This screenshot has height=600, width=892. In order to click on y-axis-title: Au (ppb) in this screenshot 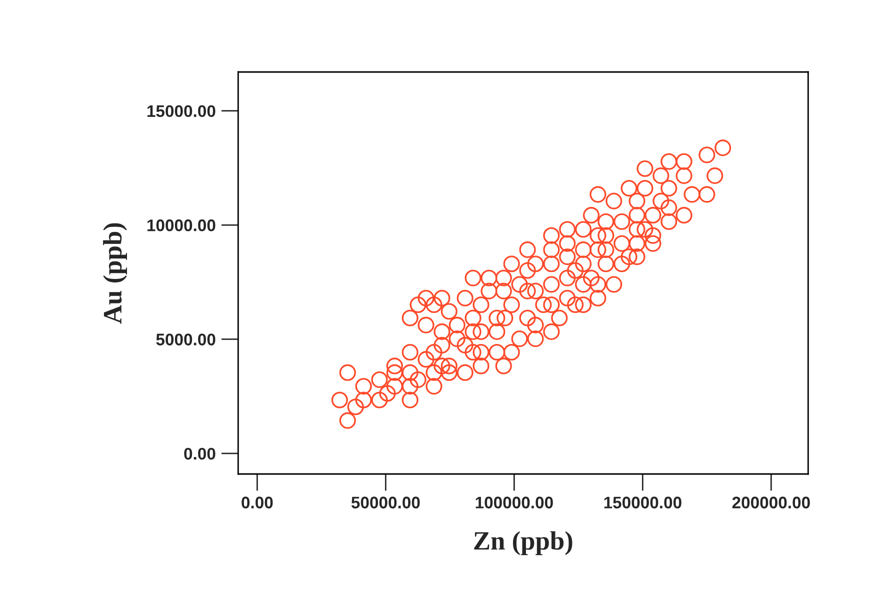, I will do `click(115, 273)`.